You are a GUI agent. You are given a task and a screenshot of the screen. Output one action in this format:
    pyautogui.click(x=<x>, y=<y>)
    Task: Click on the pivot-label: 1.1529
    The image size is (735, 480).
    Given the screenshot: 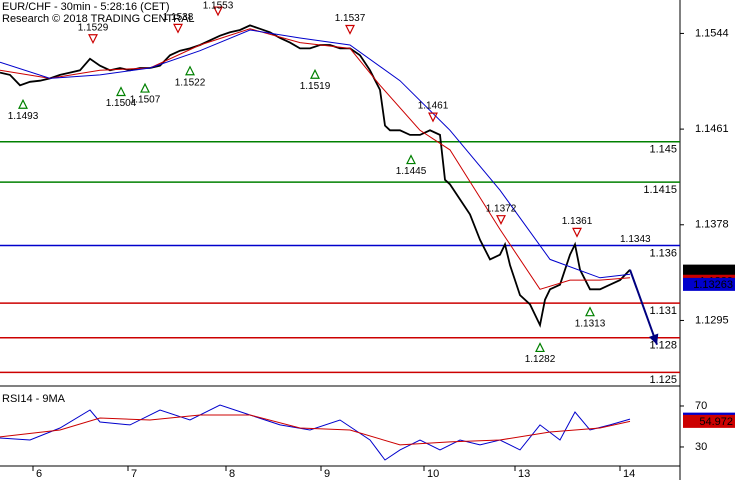 What is the action you would take?
    pyautogui.click(x=93, y=27)
    